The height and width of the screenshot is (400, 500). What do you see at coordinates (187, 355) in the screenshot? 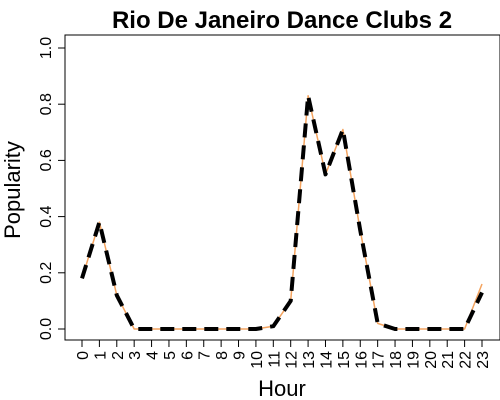
I see `x-tick-label: 6` at bounding box center [187, 355].